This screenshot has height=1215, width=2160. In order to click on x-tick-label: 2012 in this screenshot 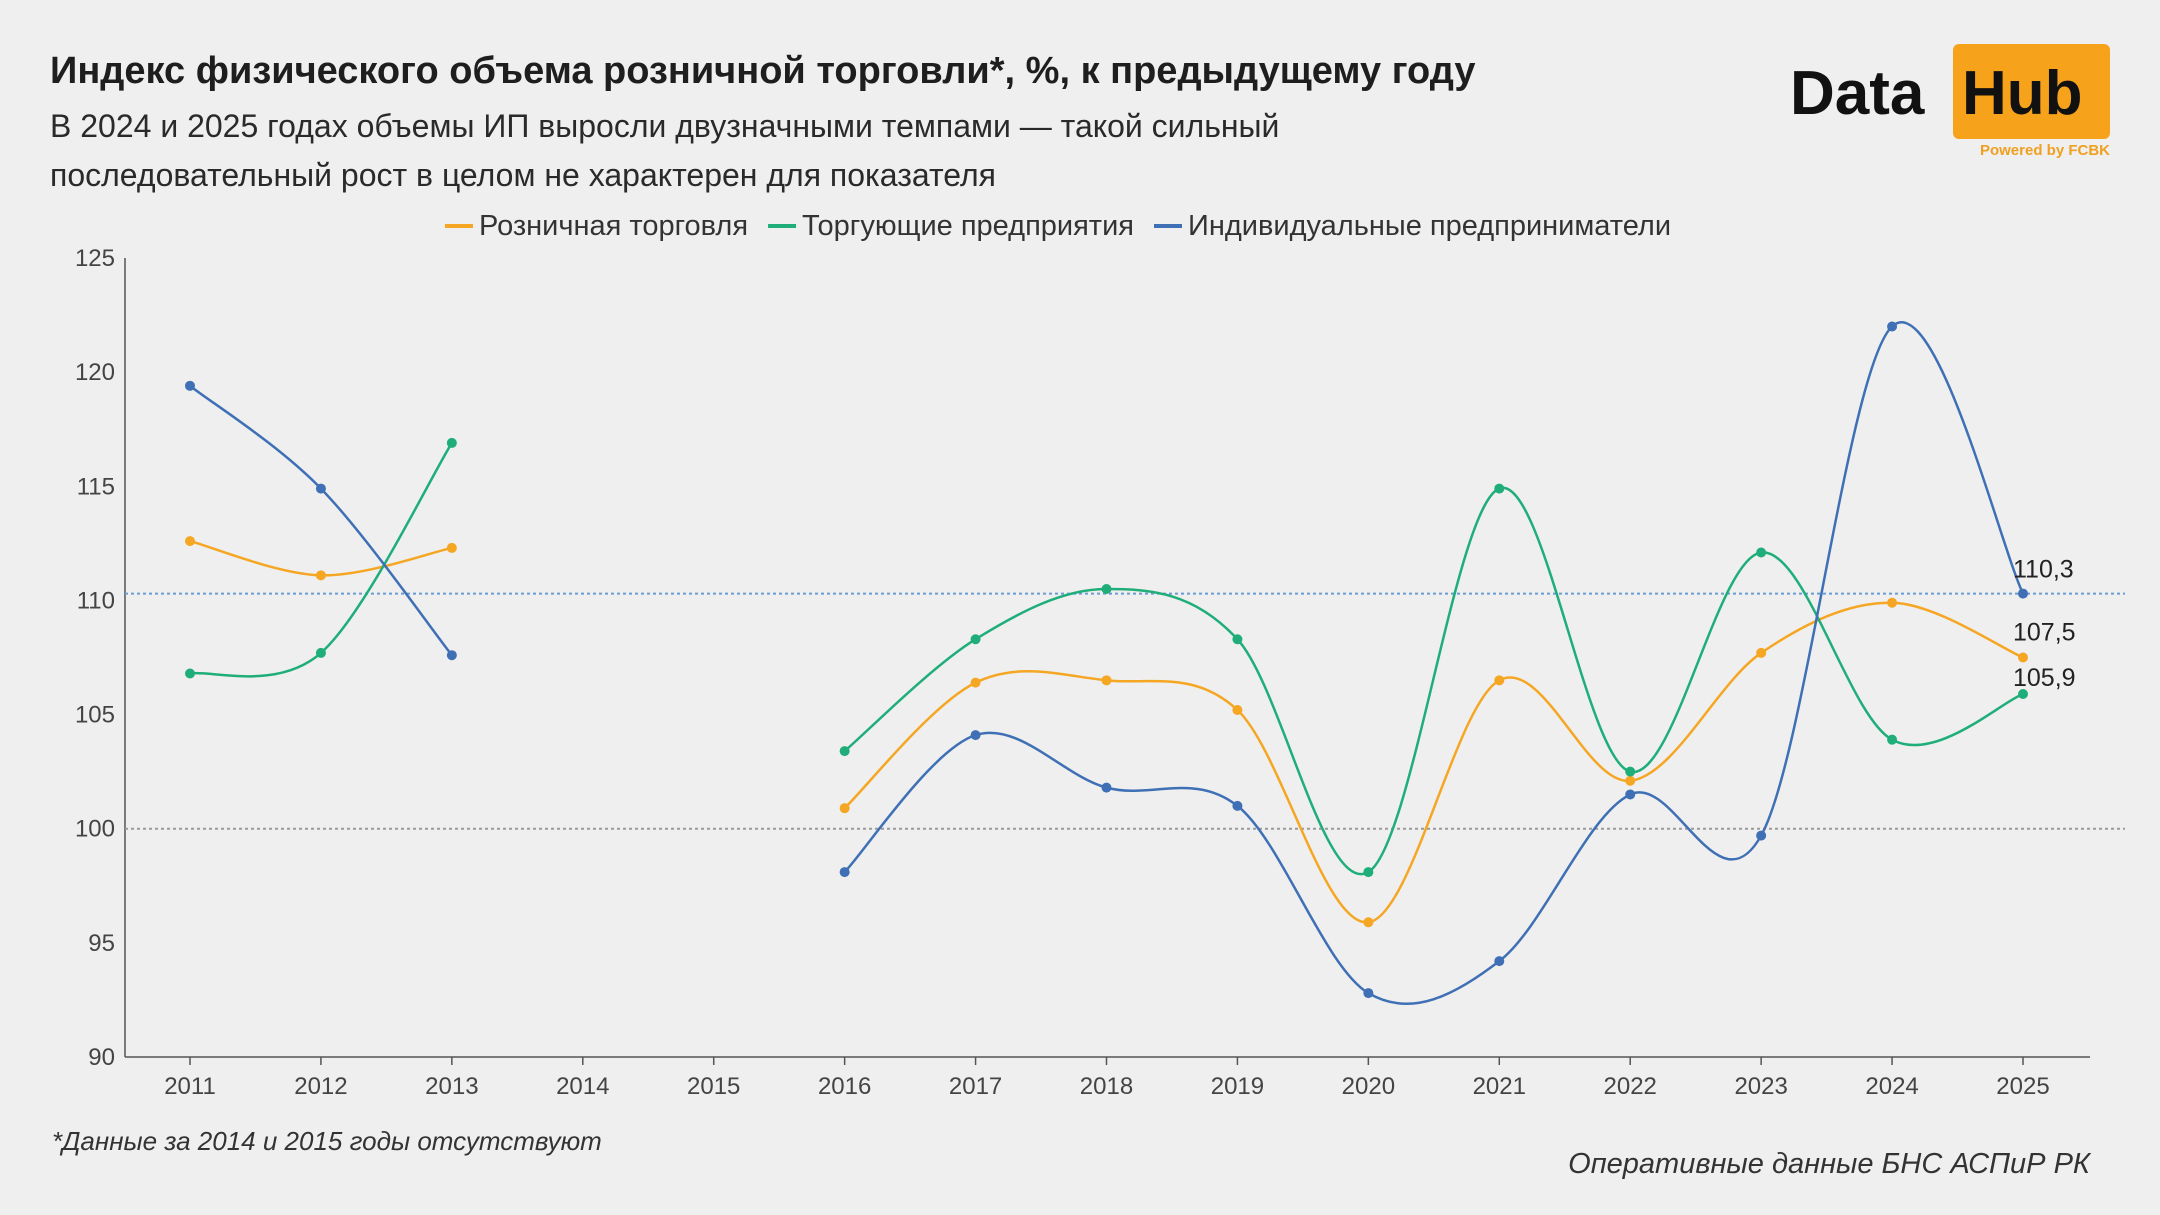, I will do `click(320, 1086)`.